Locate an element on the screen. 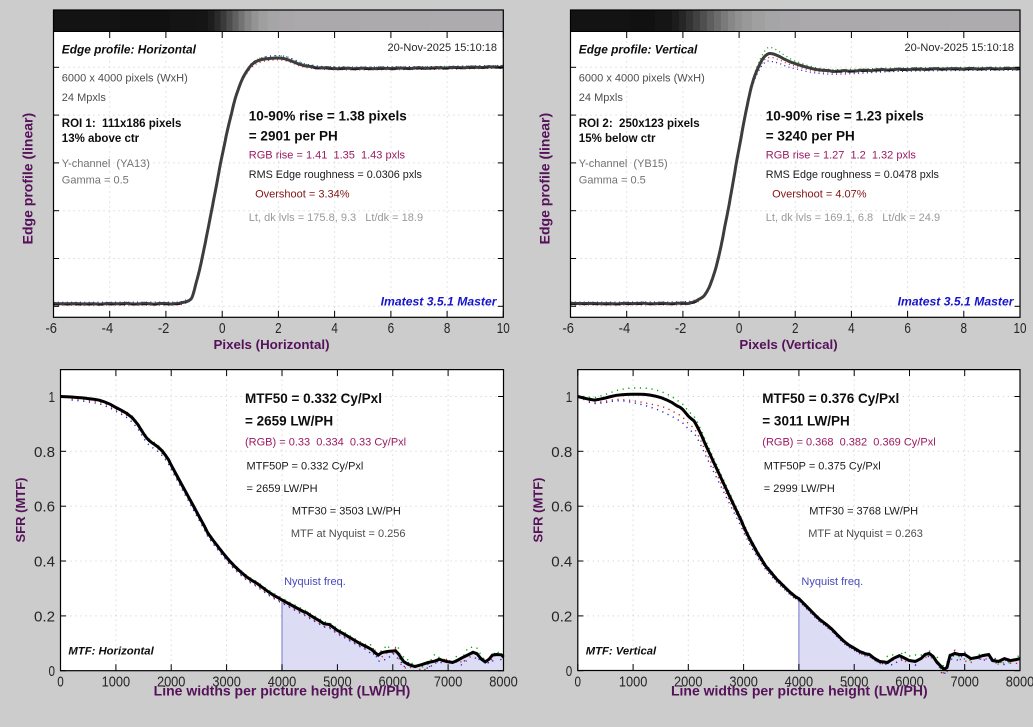 The width and height of the screenshot is (1033, 727). svg-text: ROI 1: 111x186 pixels is located at coordinates (122, 124).